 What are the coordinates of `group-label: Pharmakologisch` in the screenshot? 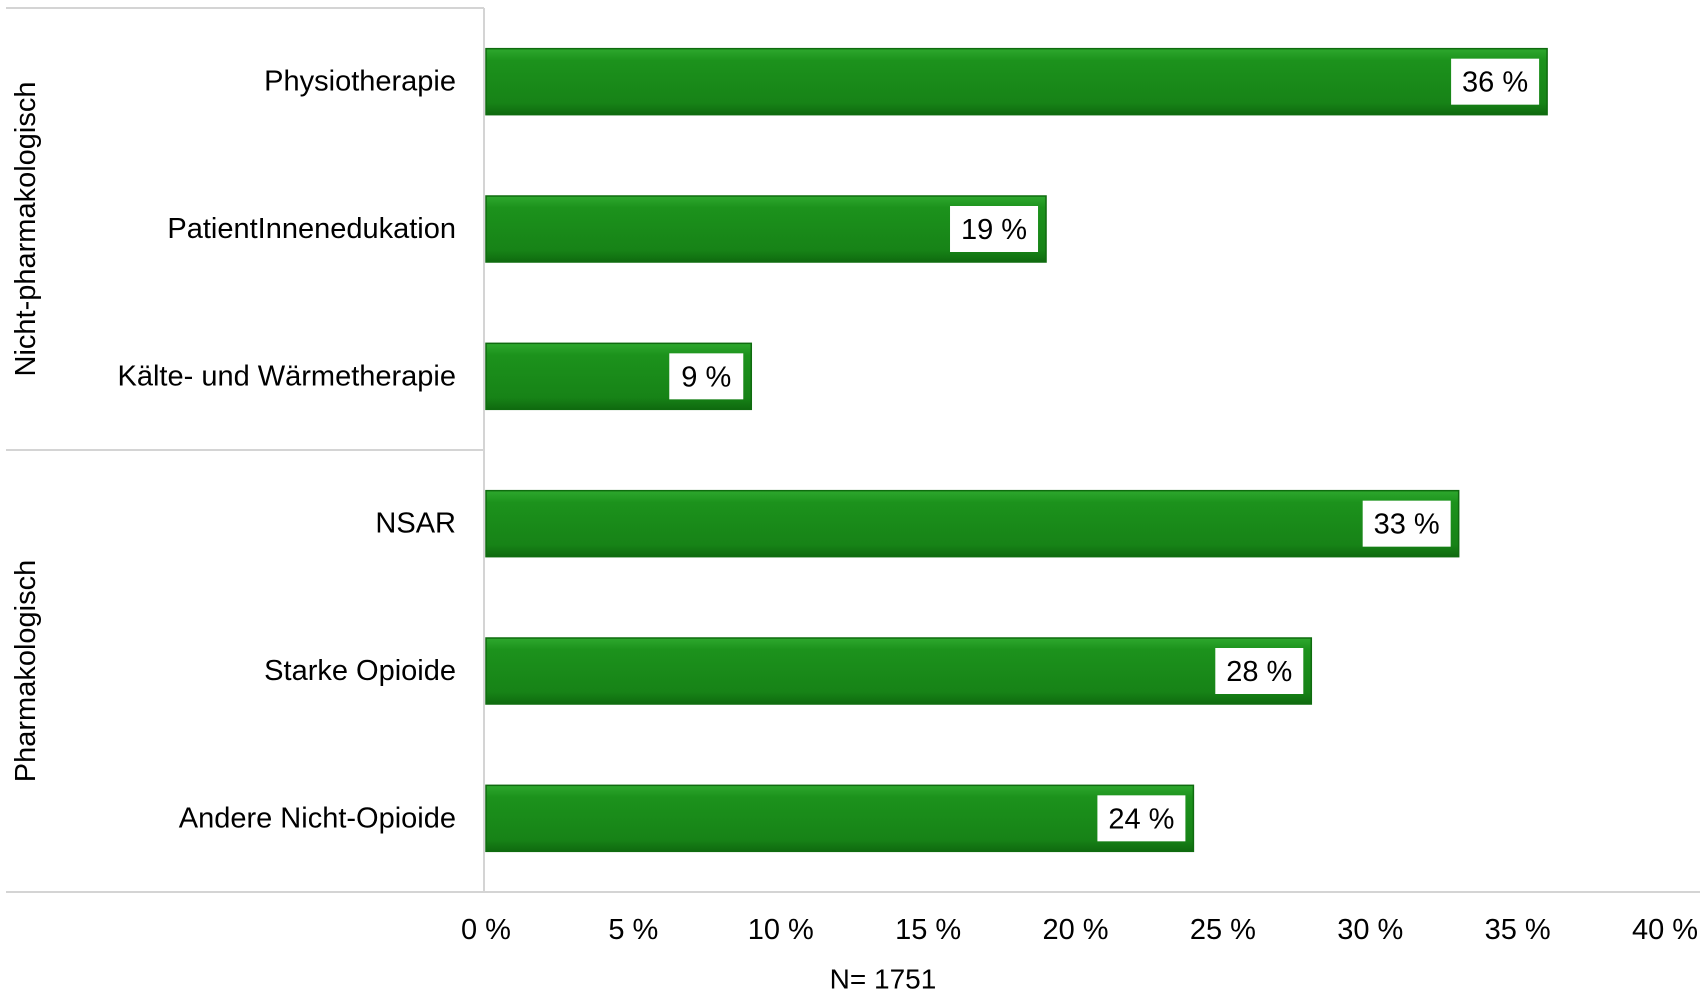 It's located at (26, 671).